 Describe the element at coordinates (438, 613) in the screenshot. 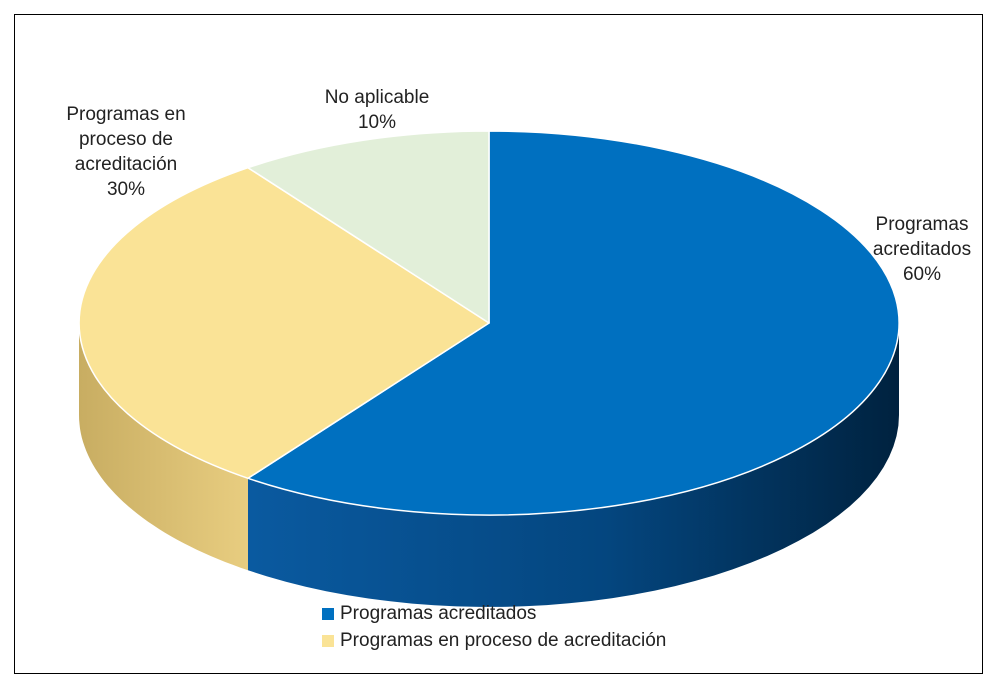

I see `legend-label: Programas acreditados` at that location.